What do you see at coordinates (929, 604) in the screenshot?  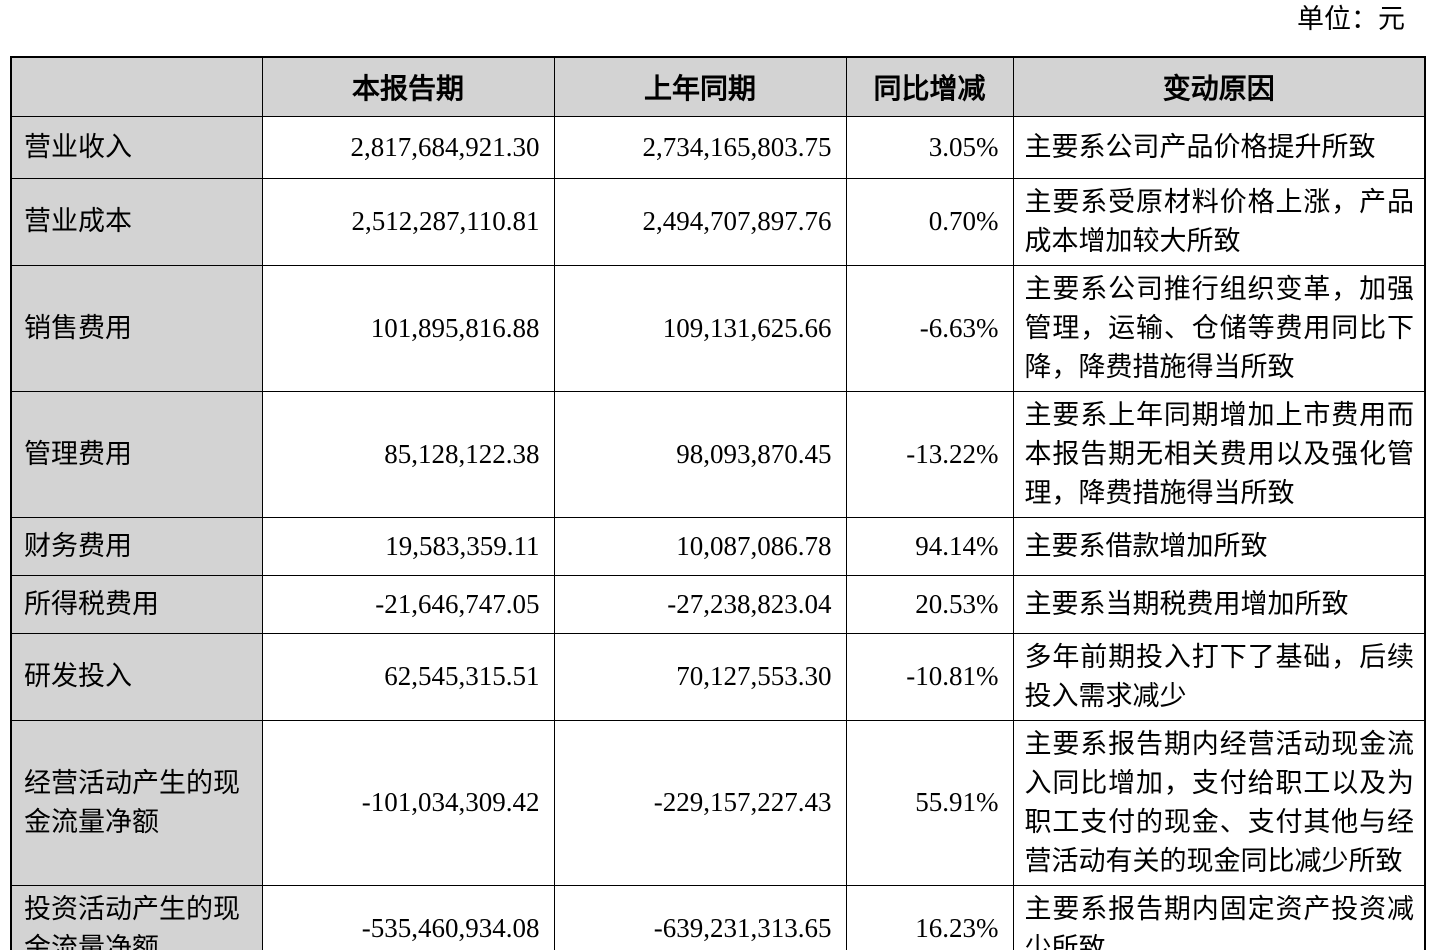 I see `yoy-change-value: 20.53%` at bounding box center [929, 604].